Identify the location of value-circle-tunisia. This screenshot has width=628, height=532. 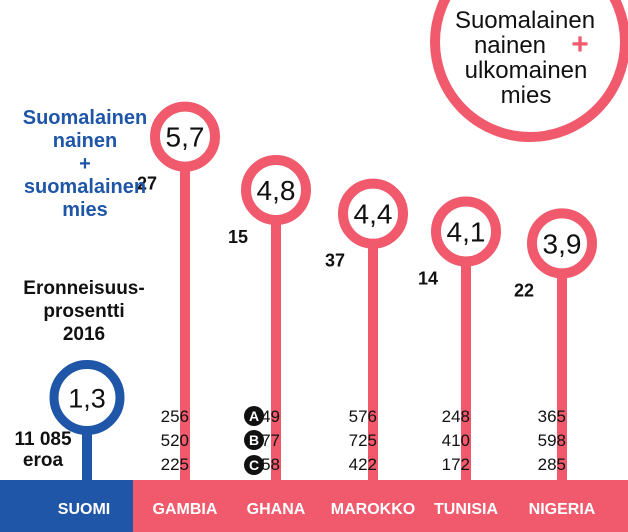
(466, 231).